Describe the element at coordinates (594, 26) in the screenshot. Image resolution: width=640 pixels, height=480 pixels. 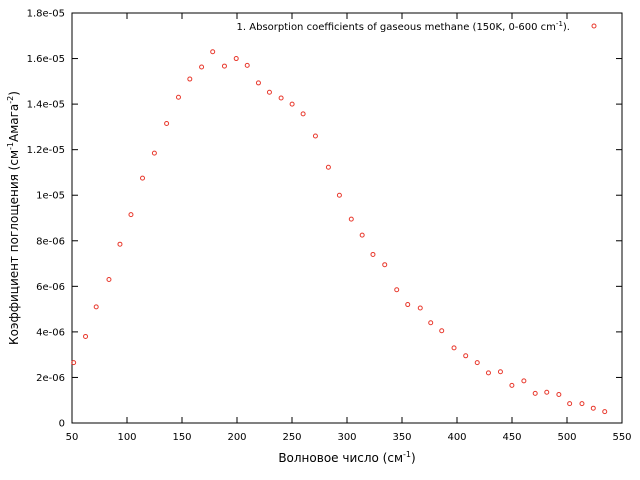
I see `legend-marker` at that location.